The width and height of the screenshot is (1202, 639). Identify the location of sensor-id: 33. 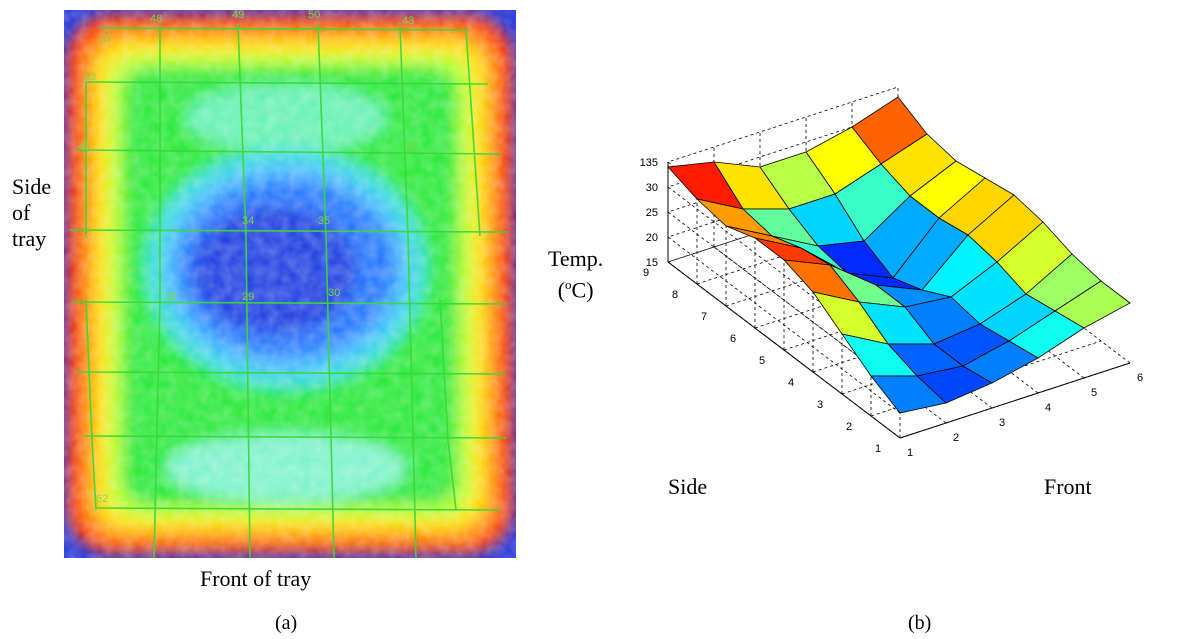
(90, 77).